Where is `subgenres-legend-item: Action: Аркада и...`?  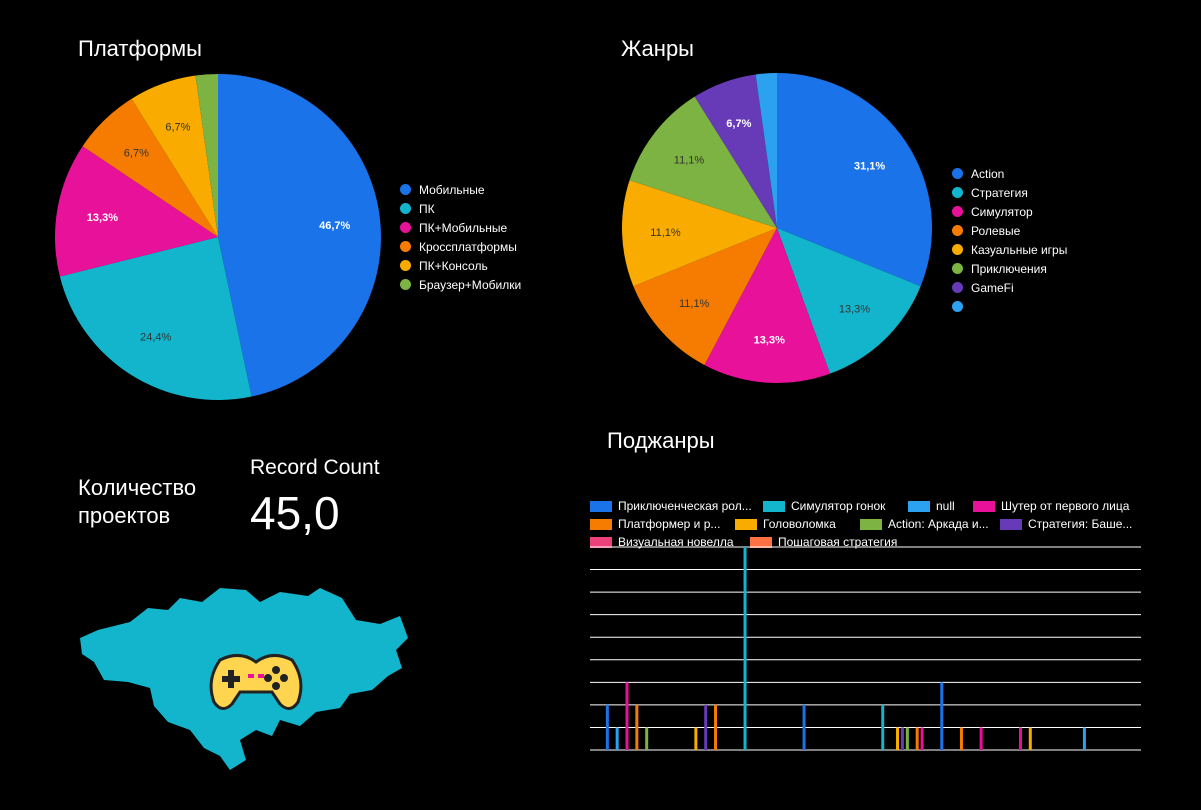
subgenres-legend-item: Action: Аркада и... is located at coordinates (930, 524).